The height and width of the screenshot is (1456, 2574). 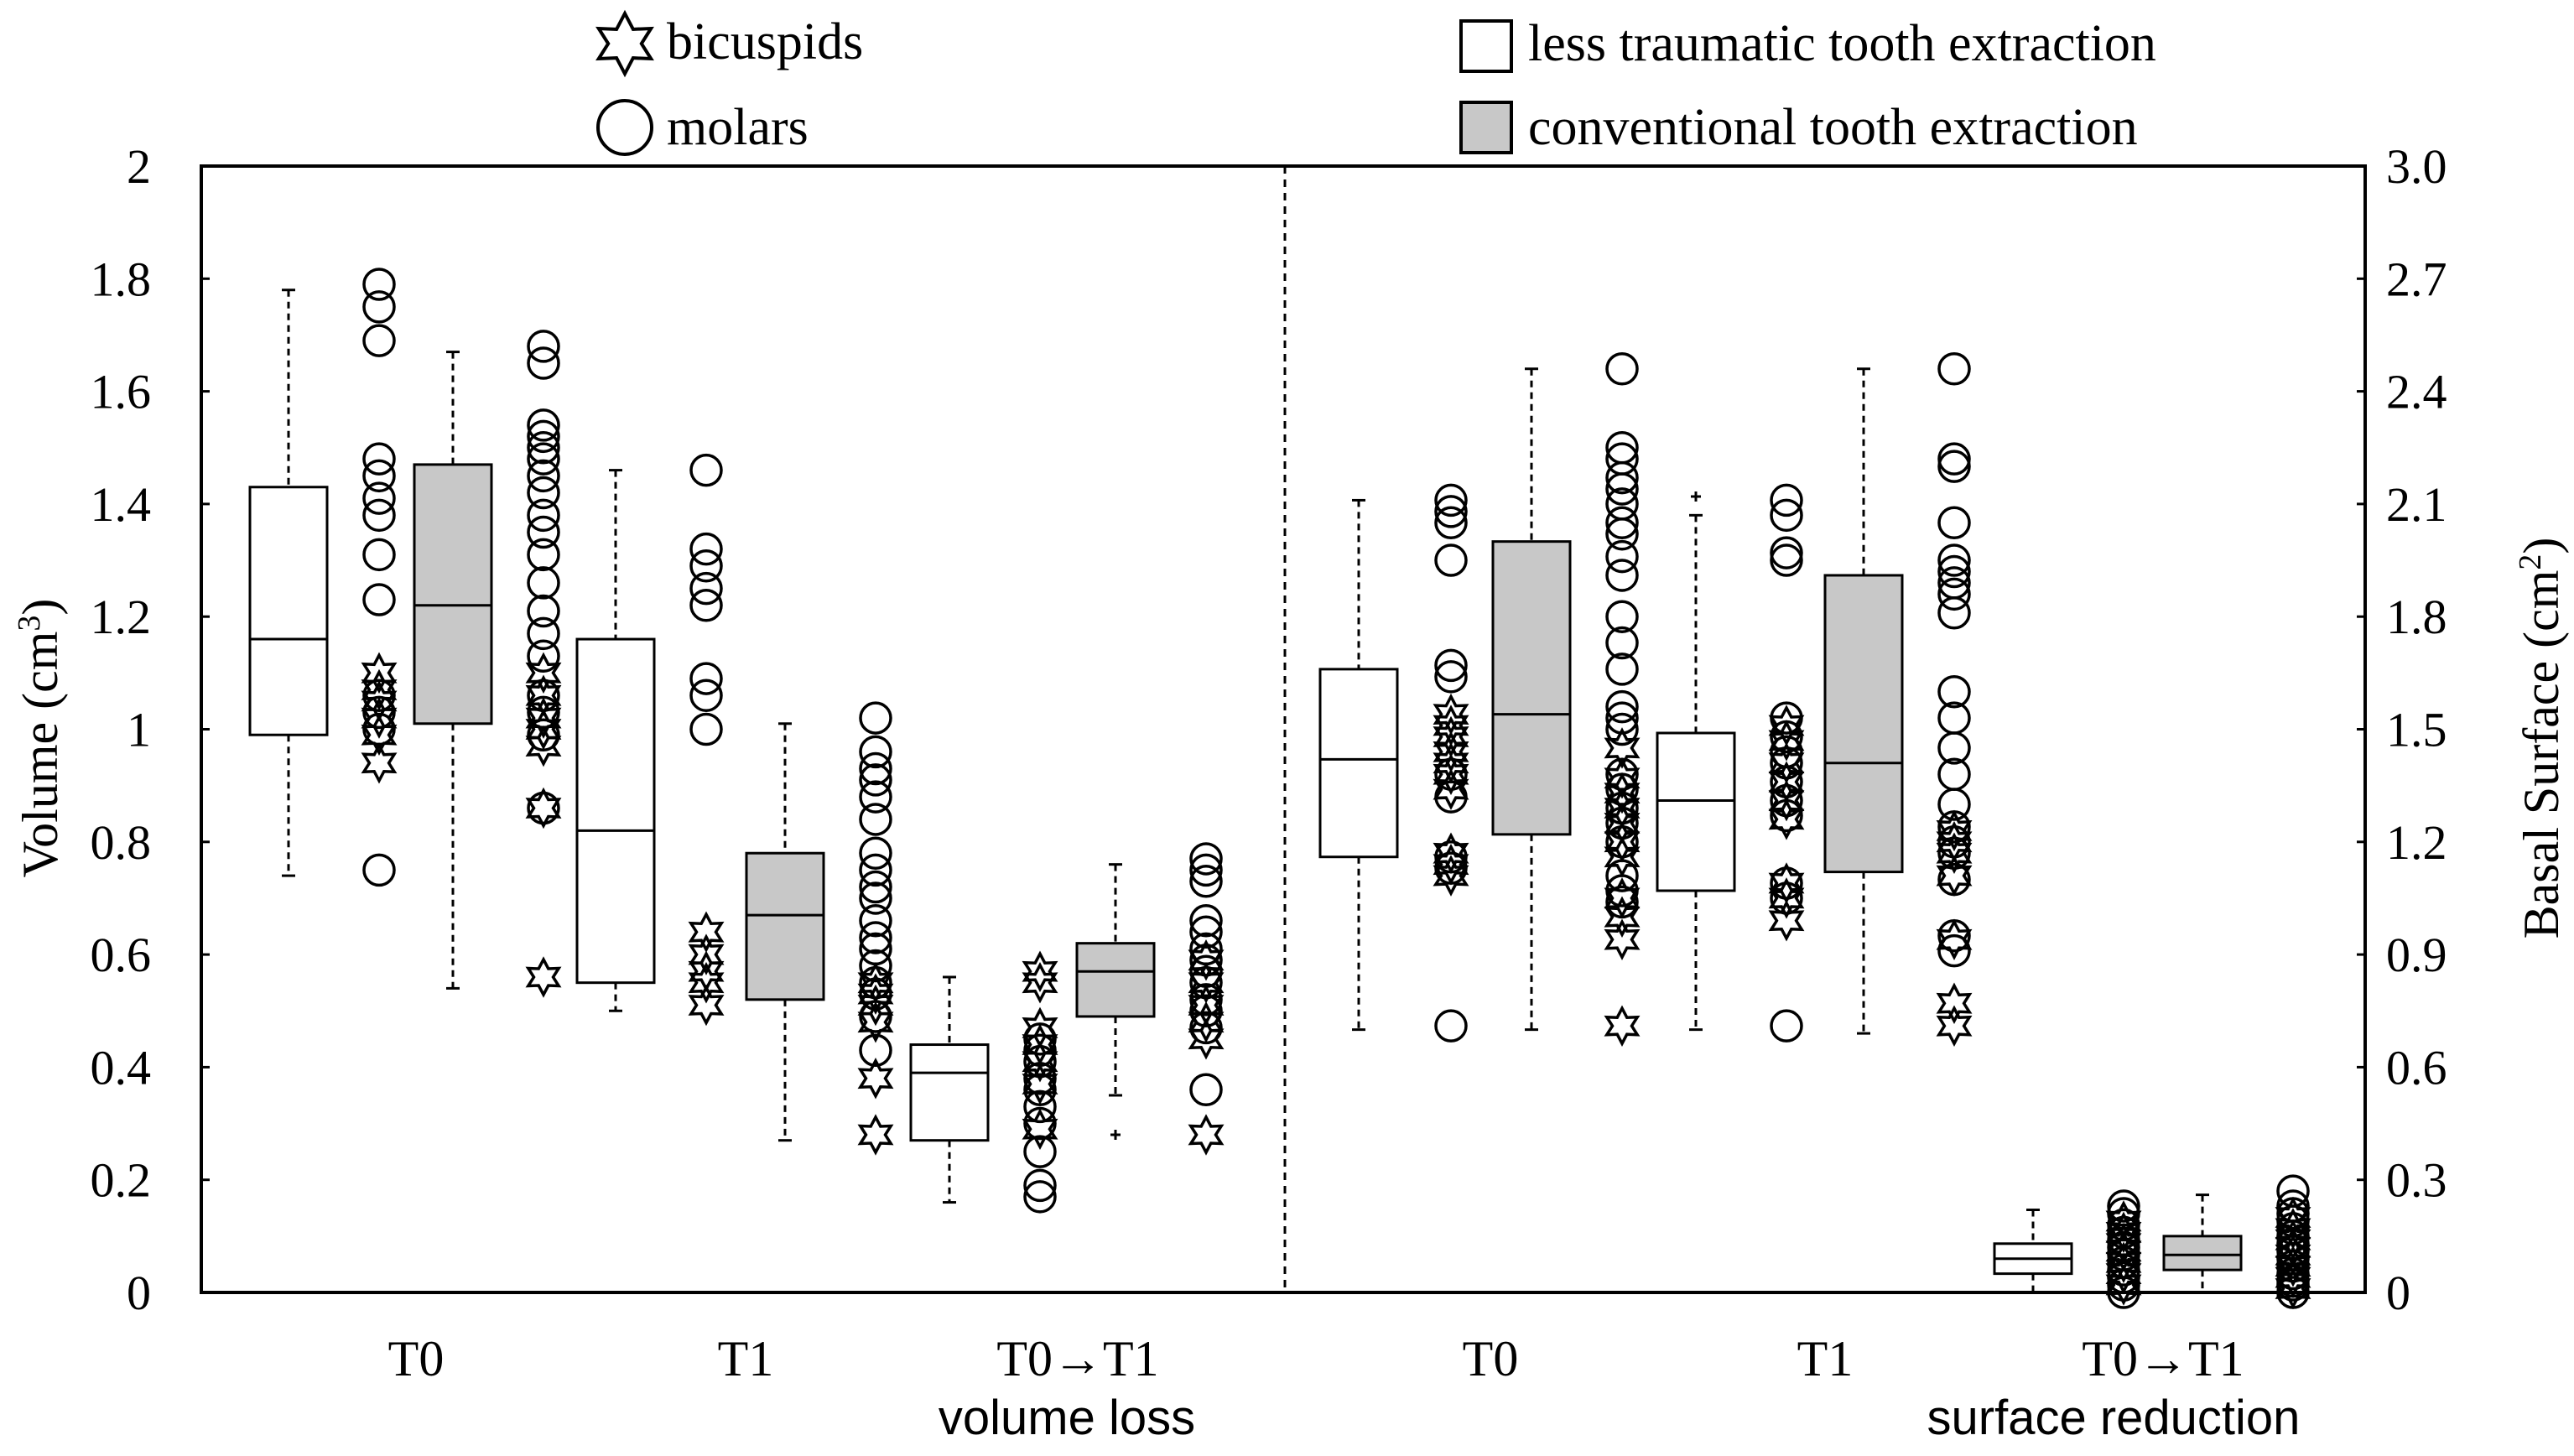 I want to click on bicuspid-star-icon, so click(x=624, y=43).